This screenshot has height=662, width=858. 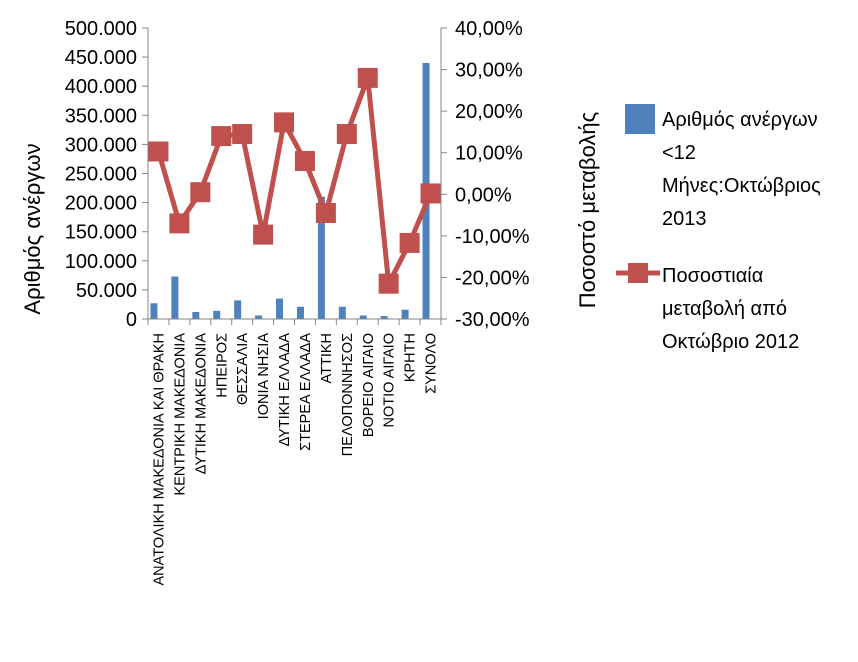 What do you see at coordinates (201, 404) in the screenshot?
I see `category-label: ΔΥΤΙΚΗ ΜΑΚΕΔΟΝΙΑ` at bounding box center [201, 404].